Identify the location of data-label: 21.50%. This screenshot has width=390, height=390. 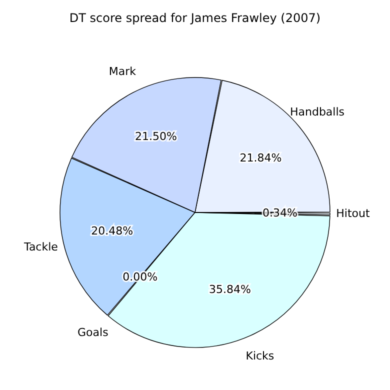
(156, 136).